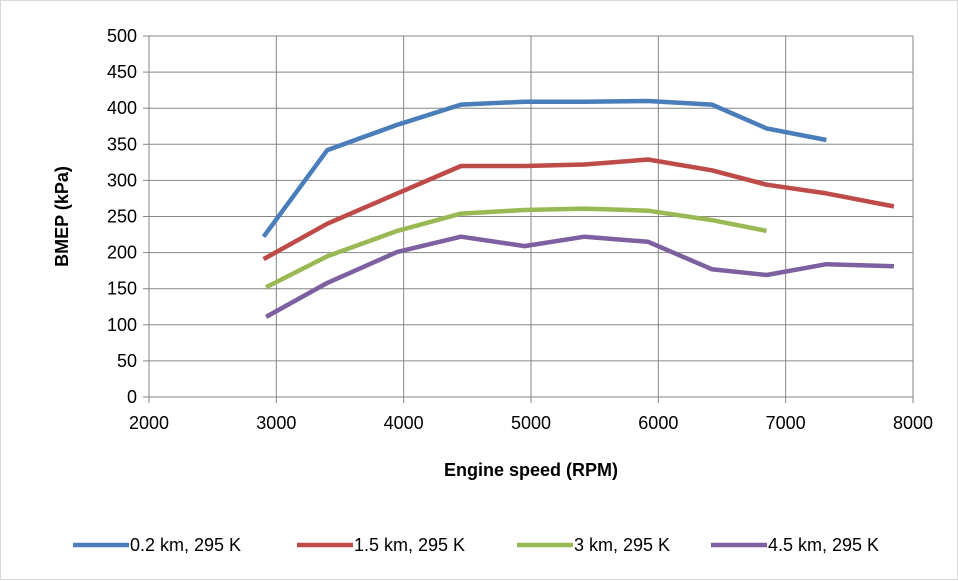 The width and height of the screenshot is (958, 581). What do you see at coordinates (786, 423) in the screenshot?
I see `x-tick-label: 7000` at bounding box center [786, 423].